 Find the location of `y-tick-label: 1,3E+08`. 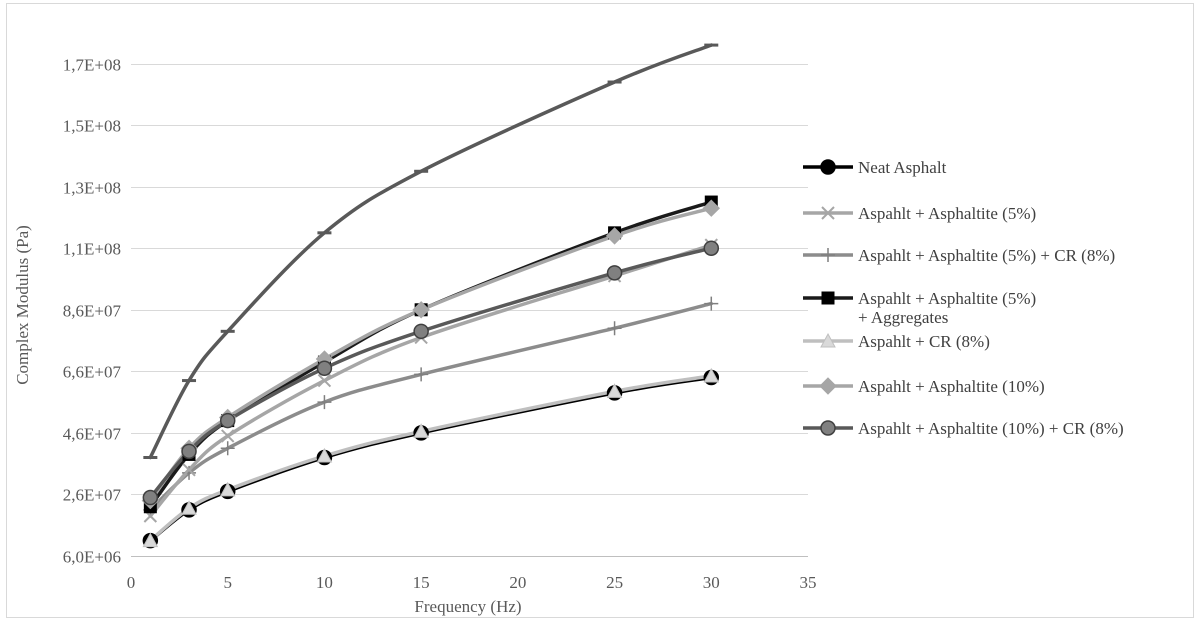

y-tick-label: 1,3E+08 is located at coordinates (92, 188).